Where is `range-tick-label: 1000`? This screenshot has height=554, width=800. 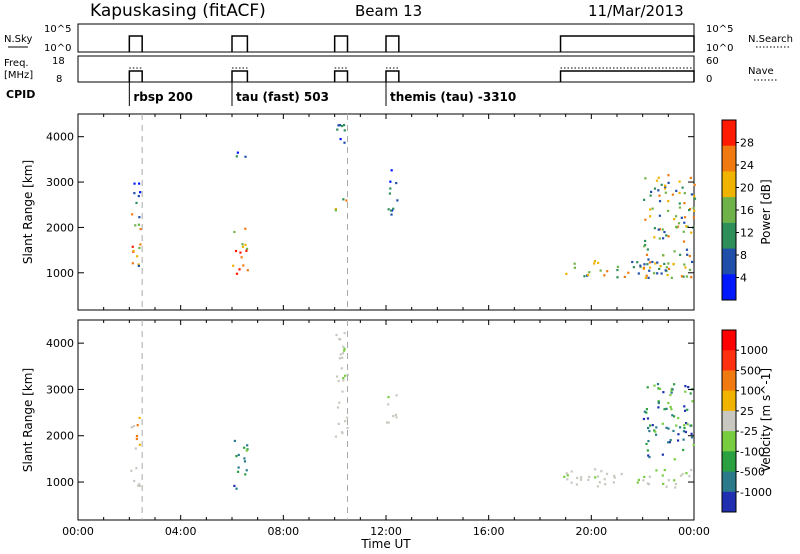 range-tick-label: 1000 is located at coordinates (60, 482).